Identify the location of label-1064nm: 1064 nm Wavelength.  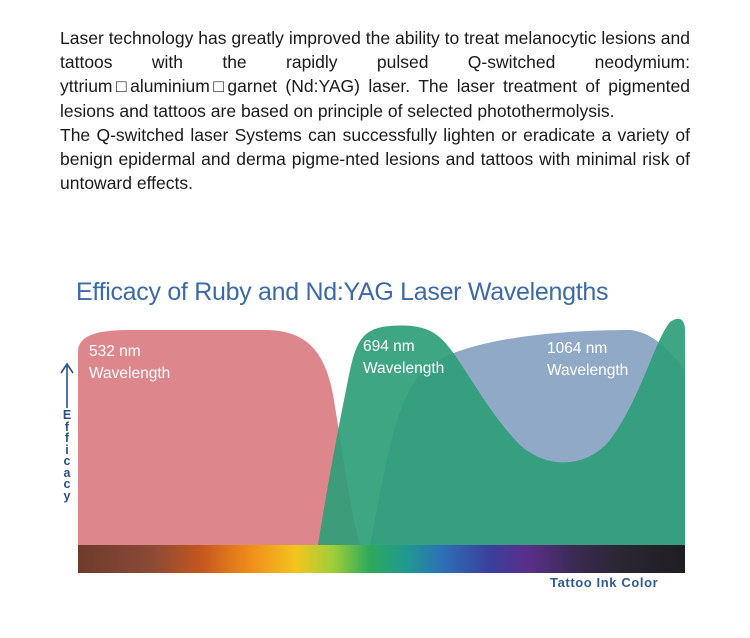
(588, 359).